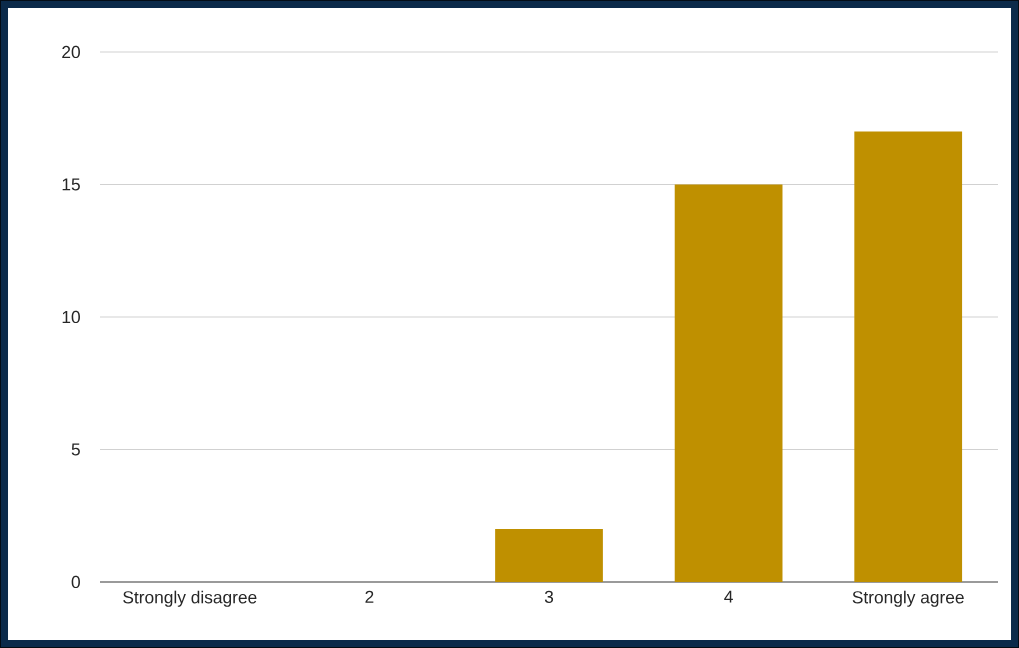 This screenshot has width=1019, height=648. Describe the element at coordinates (908, 598) in the screenshot. I see `x-tick-label: Strongly agree` at that location.